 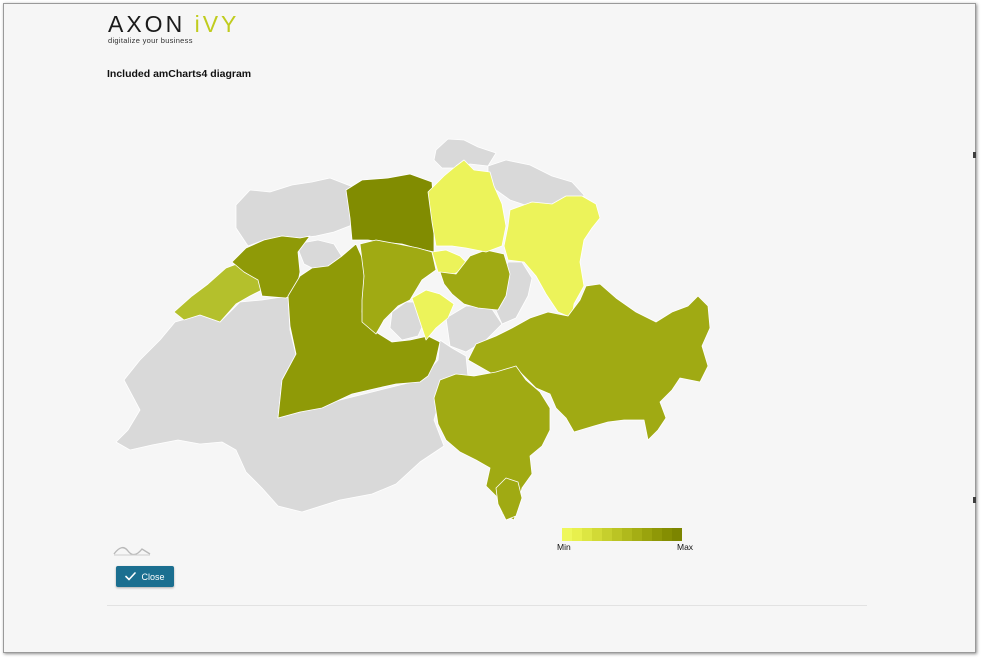 I want to click on map-legend: Min Max, so click(x=626, y=540).